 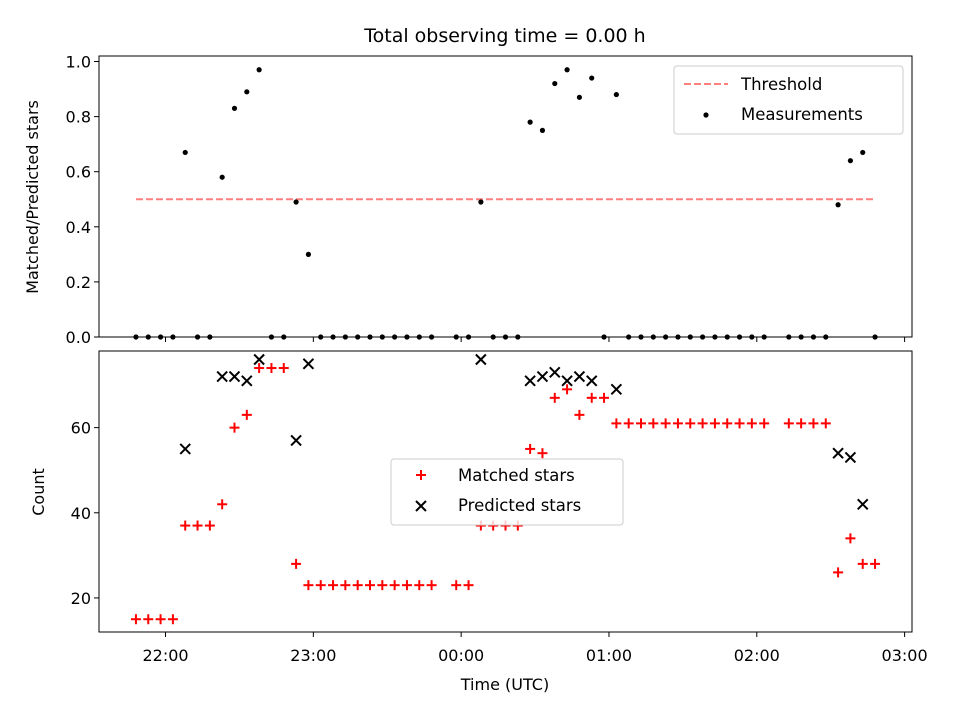 What do you see at coordinates (609, 655) in the screenshot?
I see `bottom-xtick-label: 01:00` at bounding box center [609, 655].